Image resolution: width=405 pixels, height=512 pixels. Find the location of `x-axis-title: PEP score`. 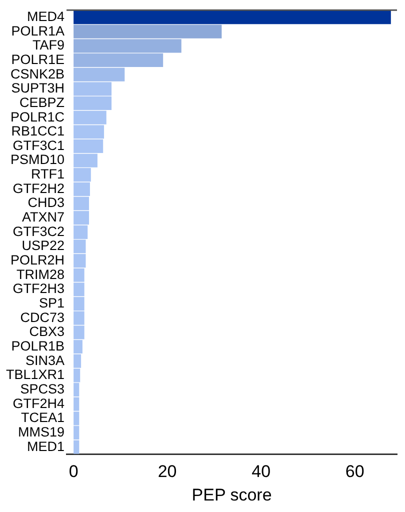

x-axis-title: PEP score is located at coordinates (232, 494).